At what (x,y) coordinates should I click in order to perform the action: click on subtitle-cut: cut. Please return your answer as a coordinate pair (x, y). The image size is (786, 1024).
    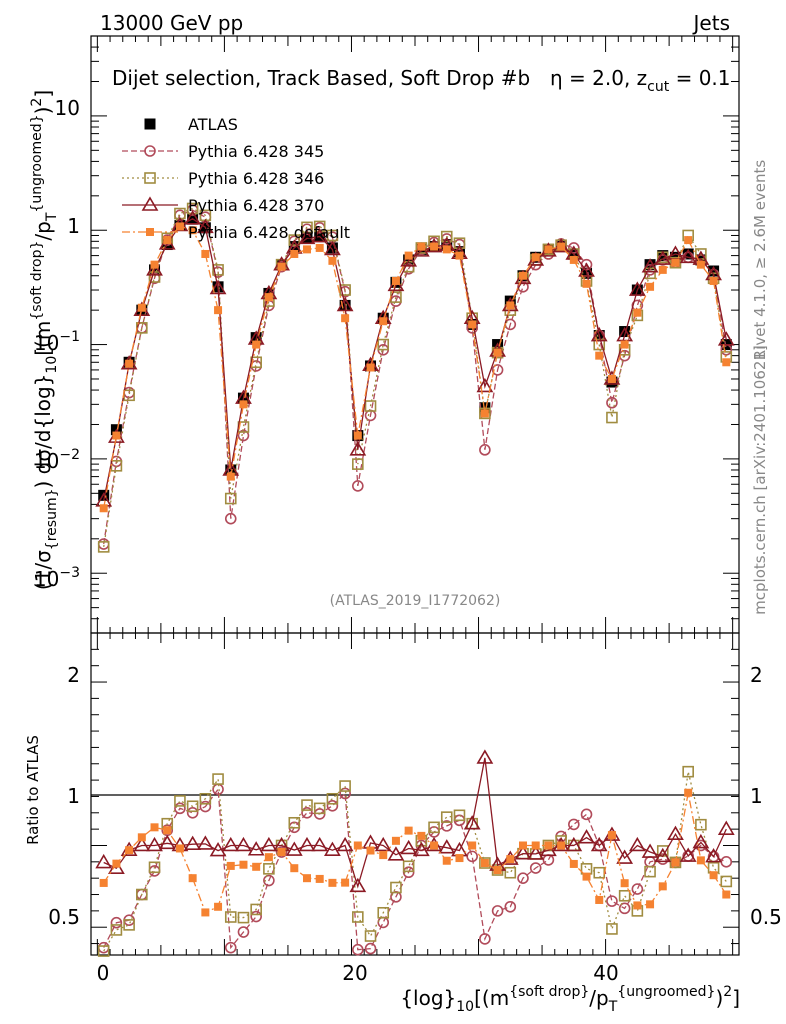
    Looking at the image, I should click on (658, 87).